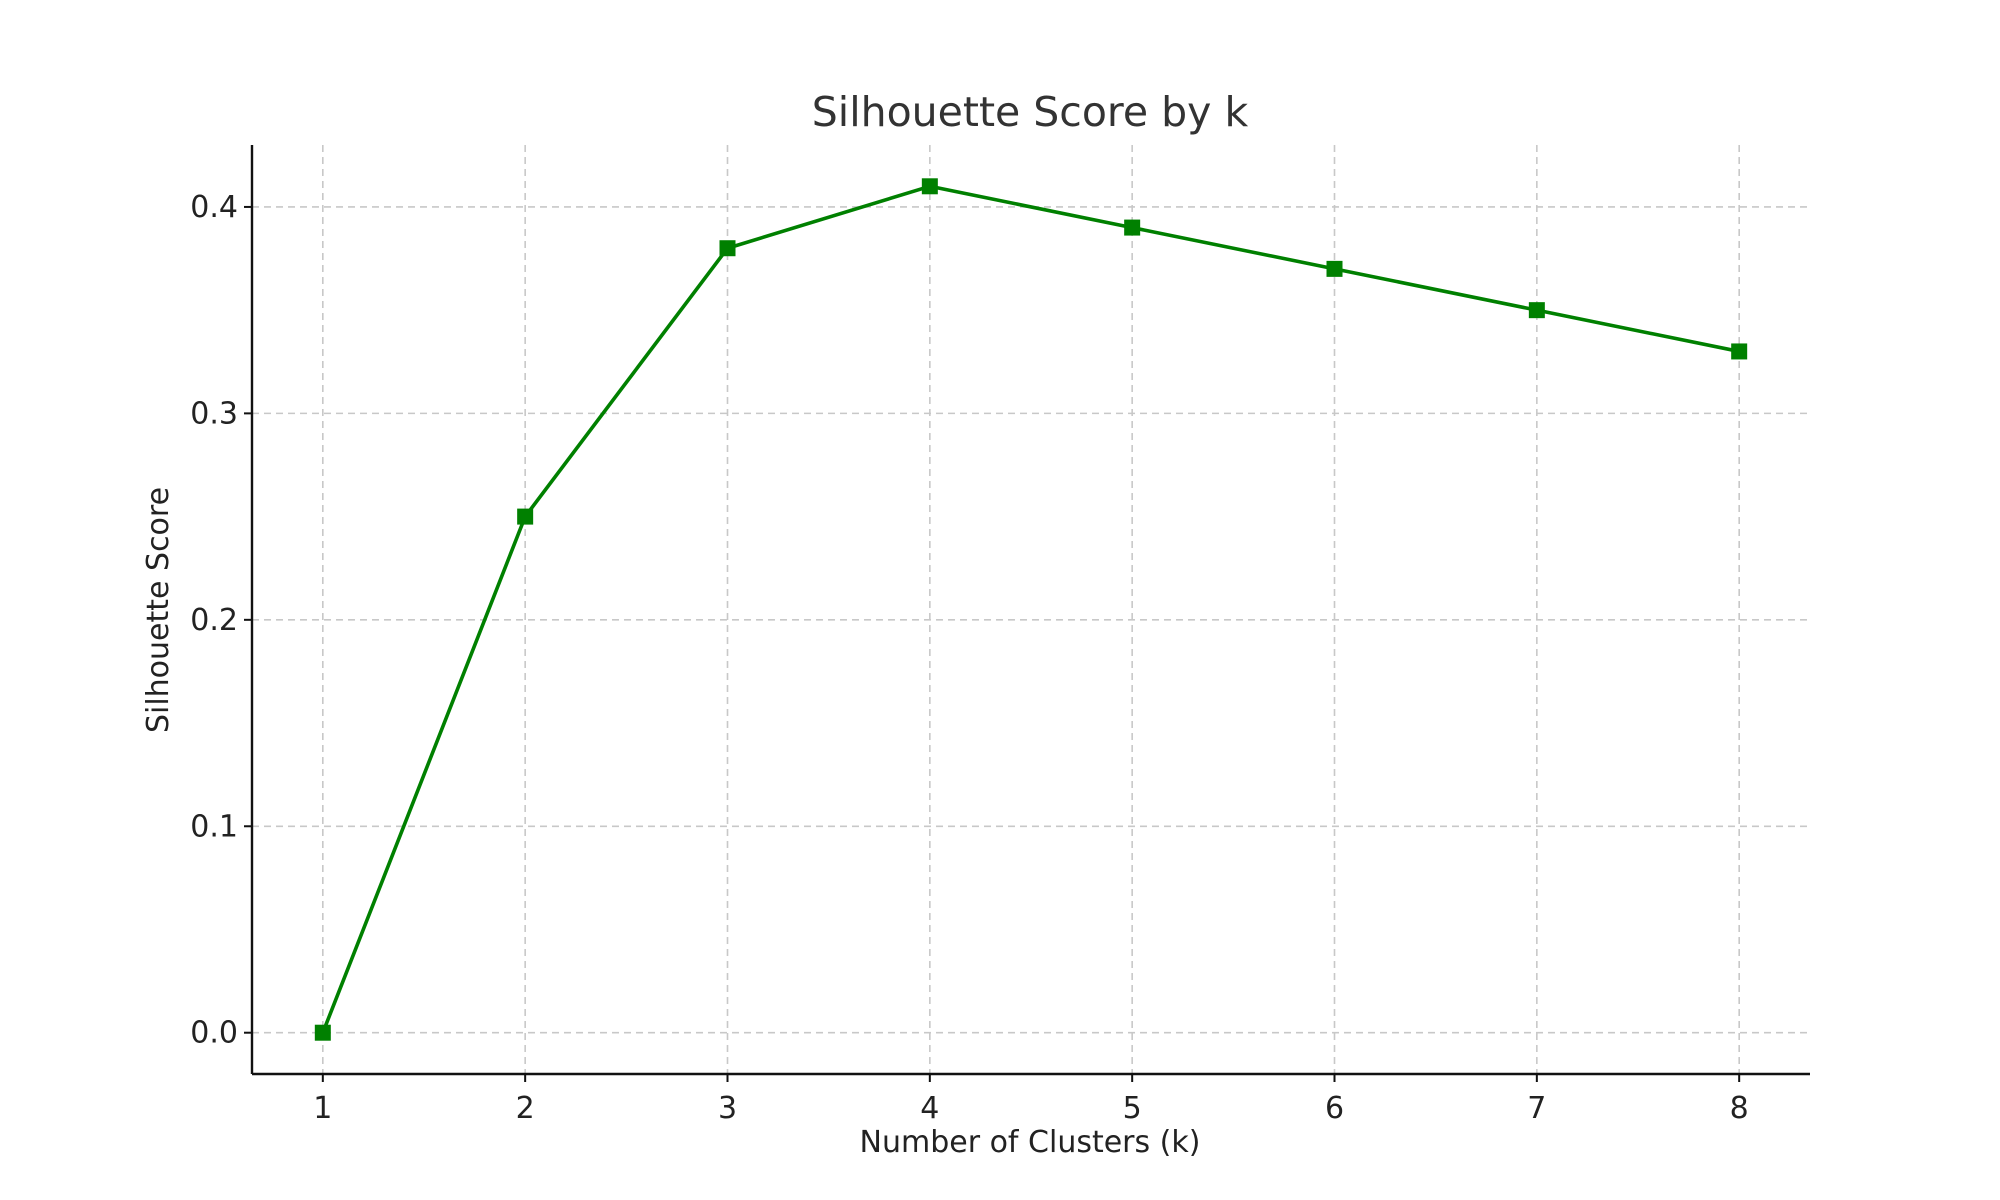  What do you see at coordinates (214, 1033) in the screenshot?
I see `y-tick-label-1: 0.0` at bounding box center [214, 1033].